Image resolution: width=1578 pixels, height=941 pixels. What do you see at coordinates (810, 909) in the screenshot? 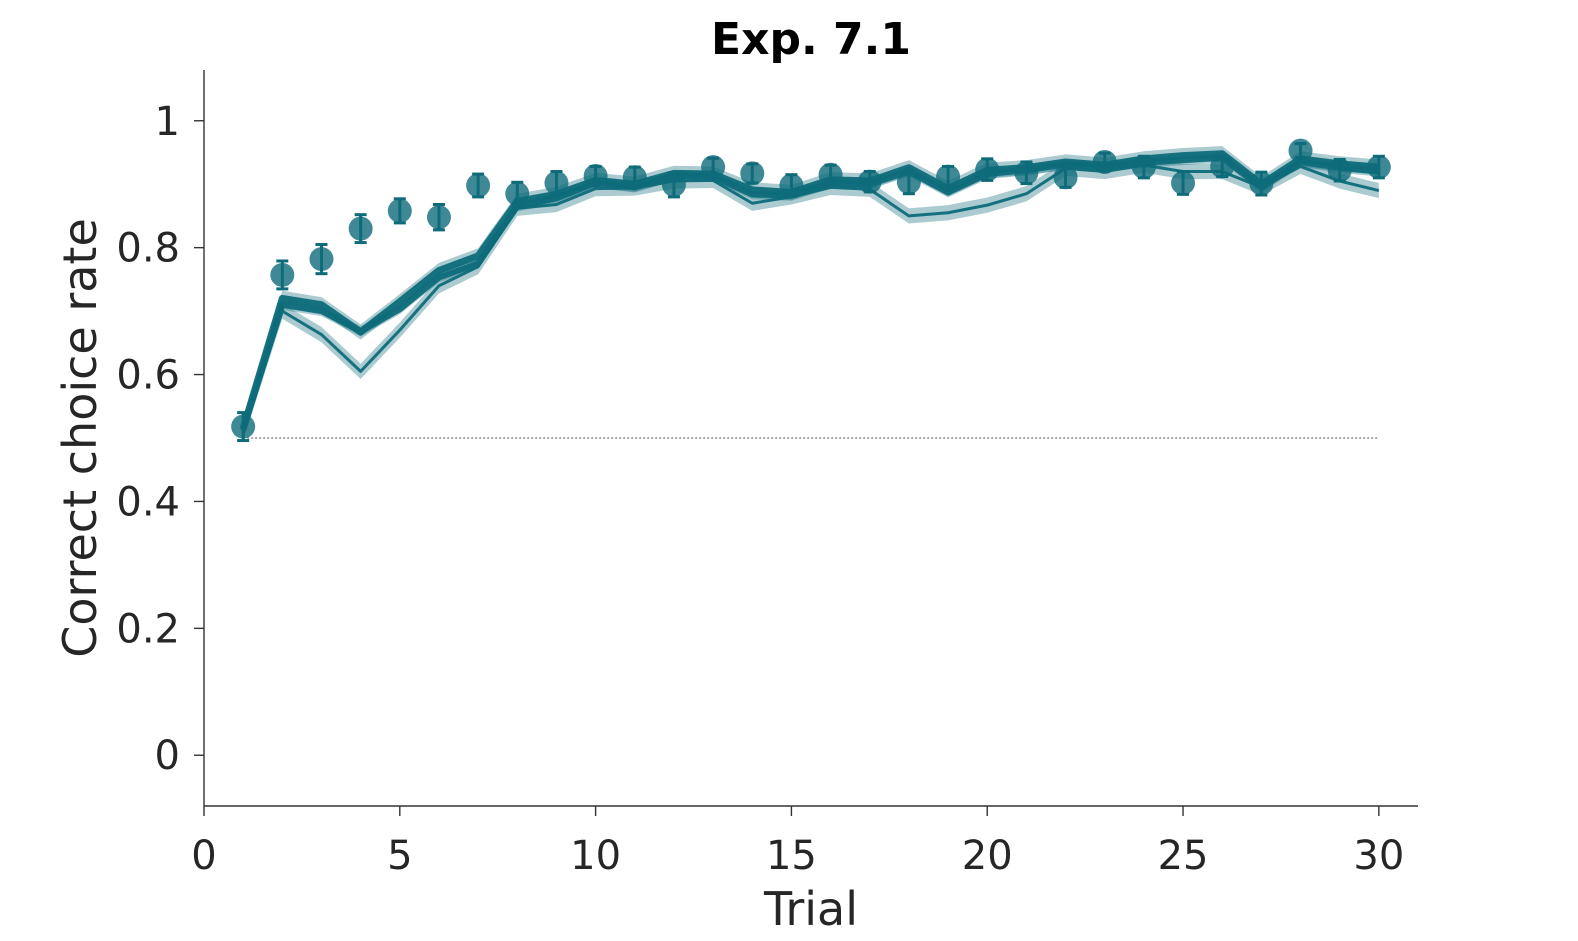
I see `x-axis-label: Trial` at bounding box center [810, 909].